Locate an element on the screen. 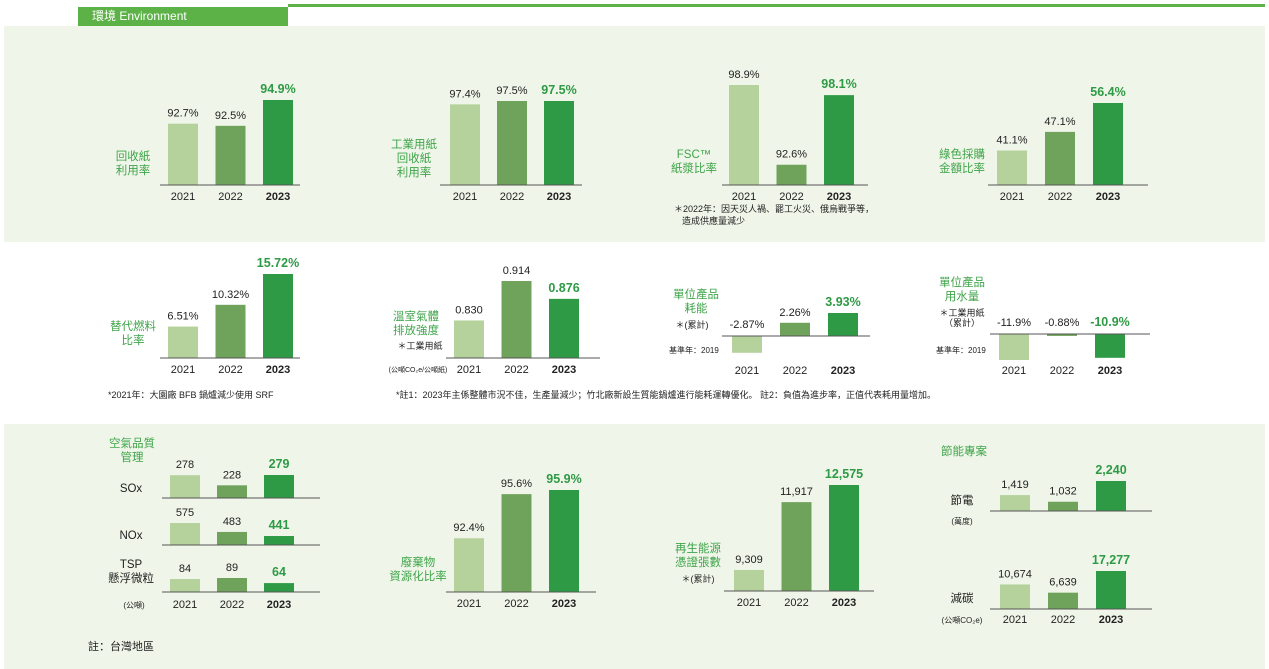  series-label-tsp: TSP is located at coordinates (131, 565).